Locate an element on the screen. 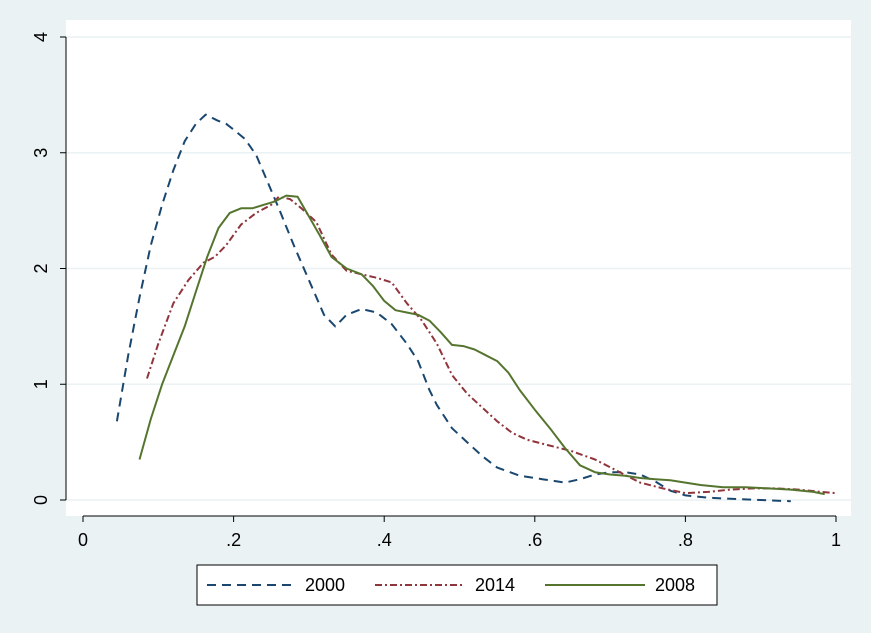  x-tick-label-2: .4 is located at coordinates (384, 540).